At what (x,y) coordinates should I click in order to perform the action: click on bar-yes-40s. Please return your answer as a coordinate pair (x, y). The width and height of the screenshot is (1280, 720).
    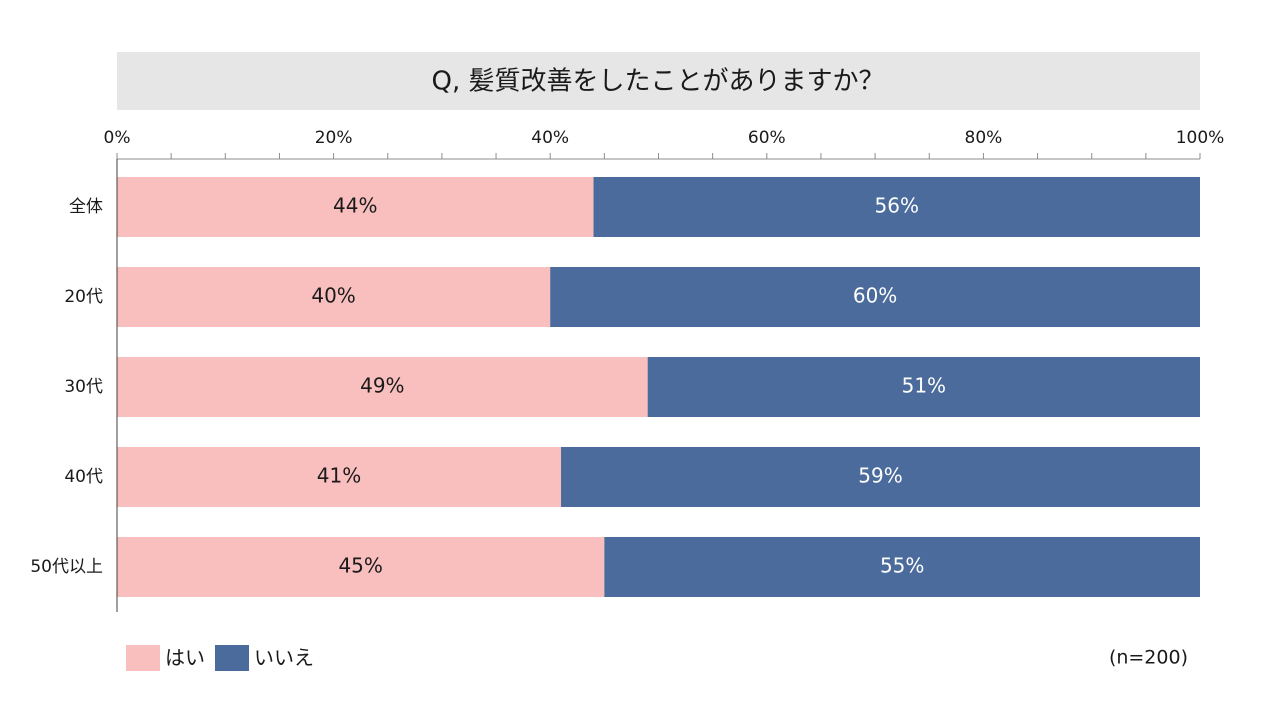
    Looking at the image, I should click on (339, 477).